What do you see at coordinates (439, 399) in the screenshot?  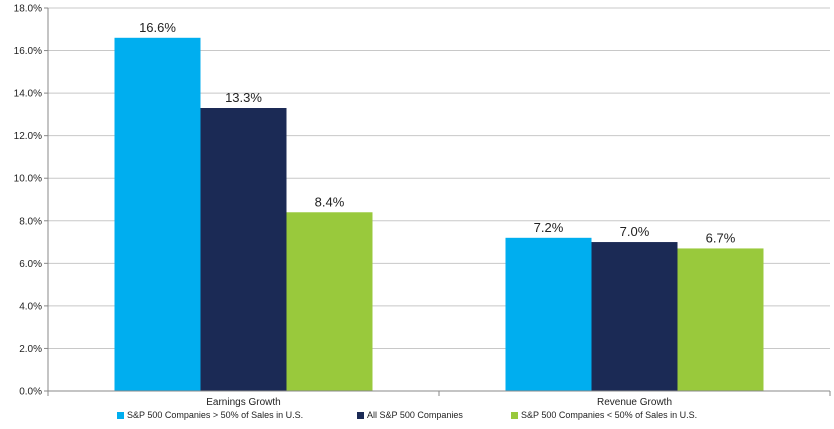 I see `x-axis: Earnings Growth Revenue Growth` at bounding box center [439, 399].